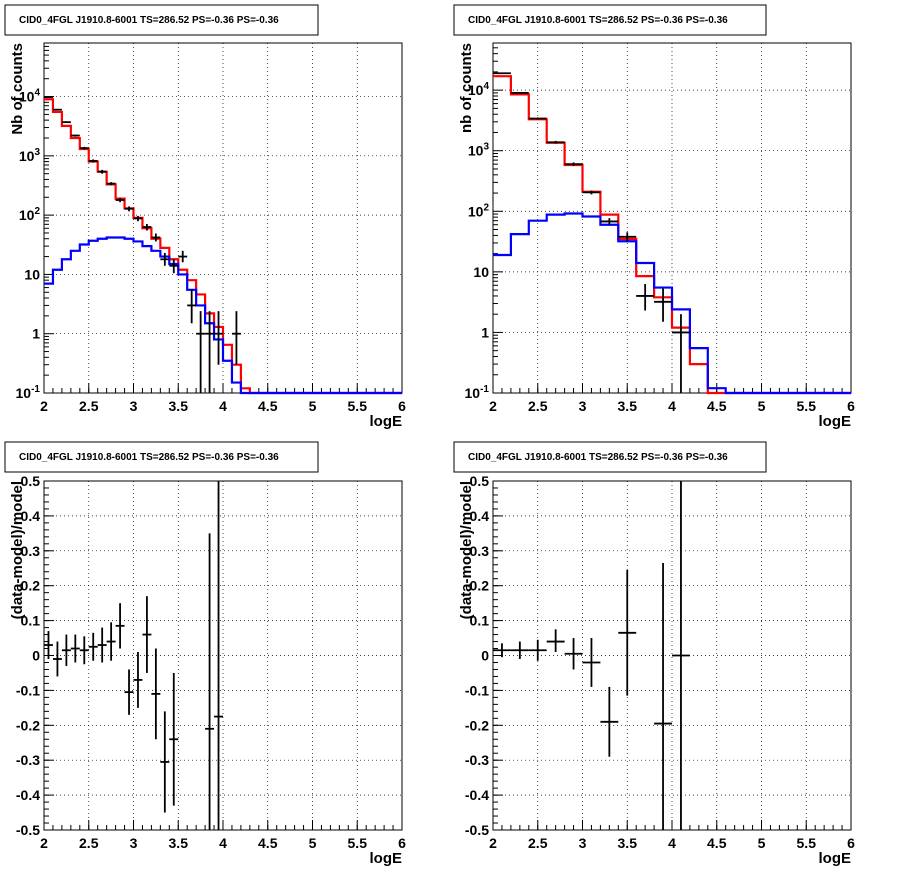 The height and width of the screenshot is (875, 898). Describe the element at coordinates (466, 88) in the screenshot. I see `y-axis-label: nb of counts` at that location.